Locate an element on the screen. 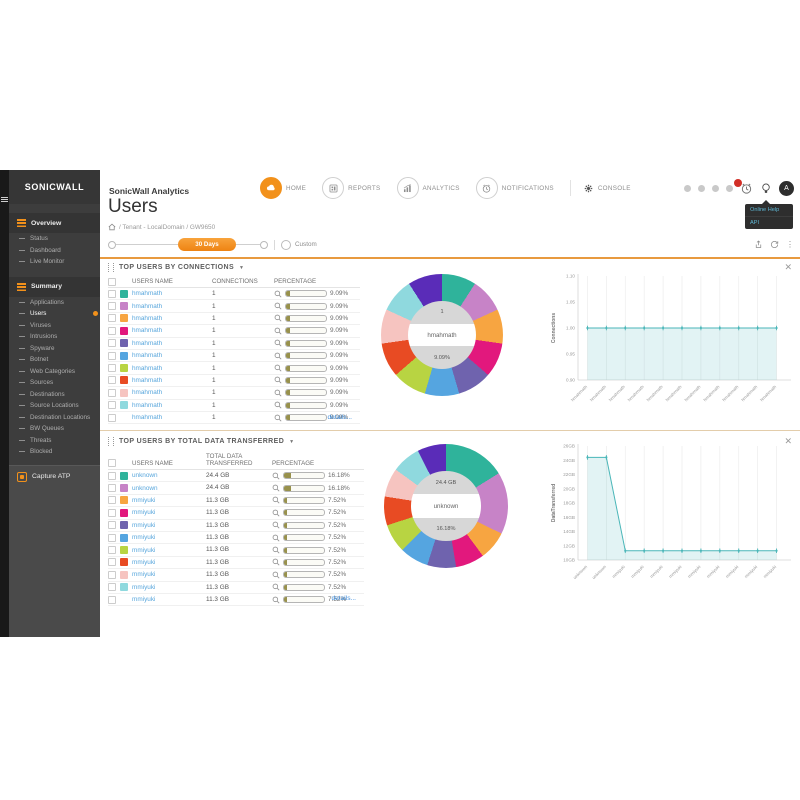 The height and width of the screenshot is (800, 800). sidebar-item: Destinations is located at coordinates (54, 395).